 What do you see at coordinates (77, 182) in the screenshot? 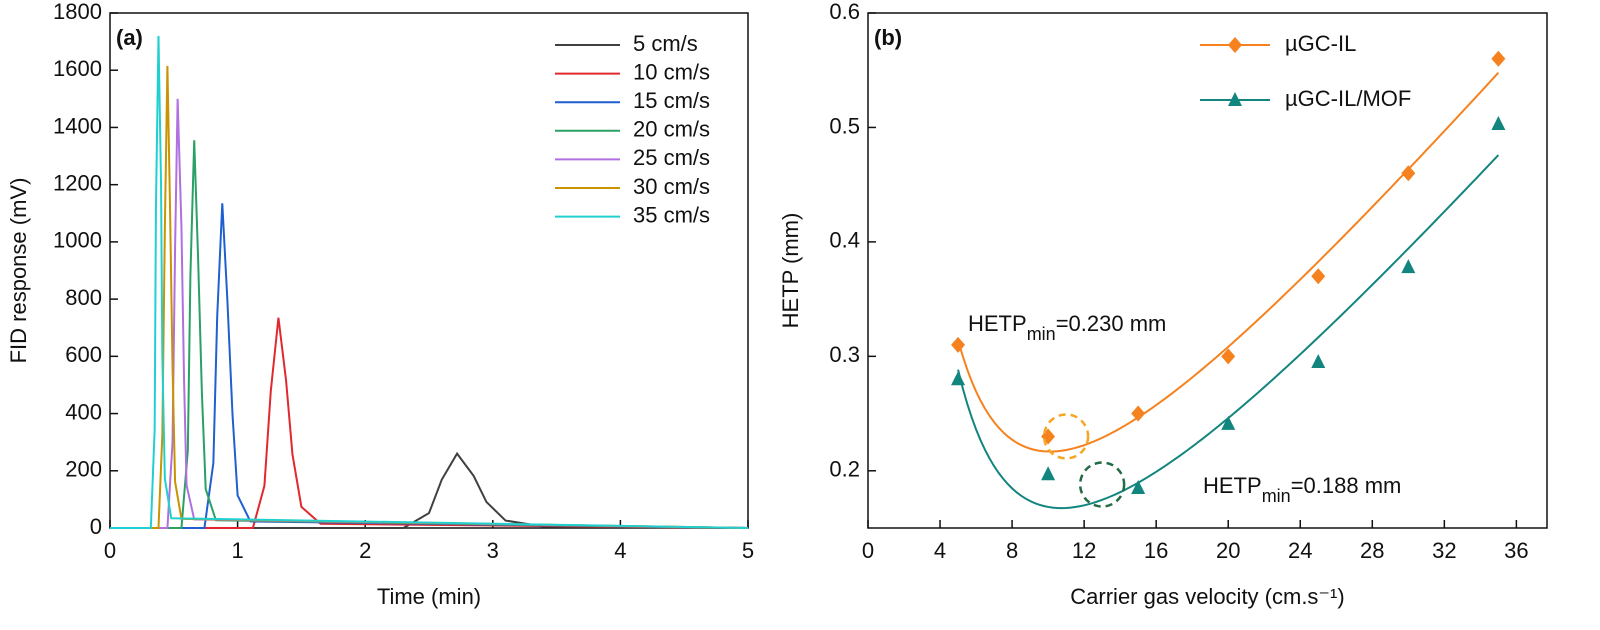
I see `y-tick-label: 1200` at bounding box center [77, 182].